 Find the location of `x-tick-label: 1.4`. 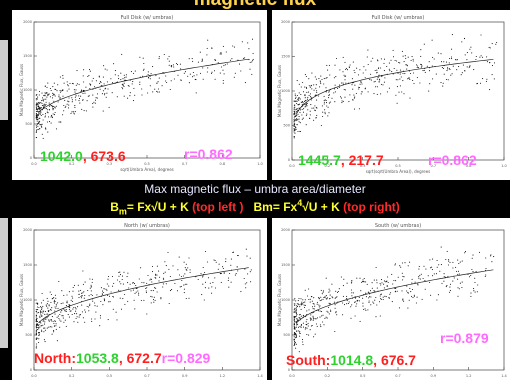

x-tick-label: 1.4 is located at coordinates (504, 376).